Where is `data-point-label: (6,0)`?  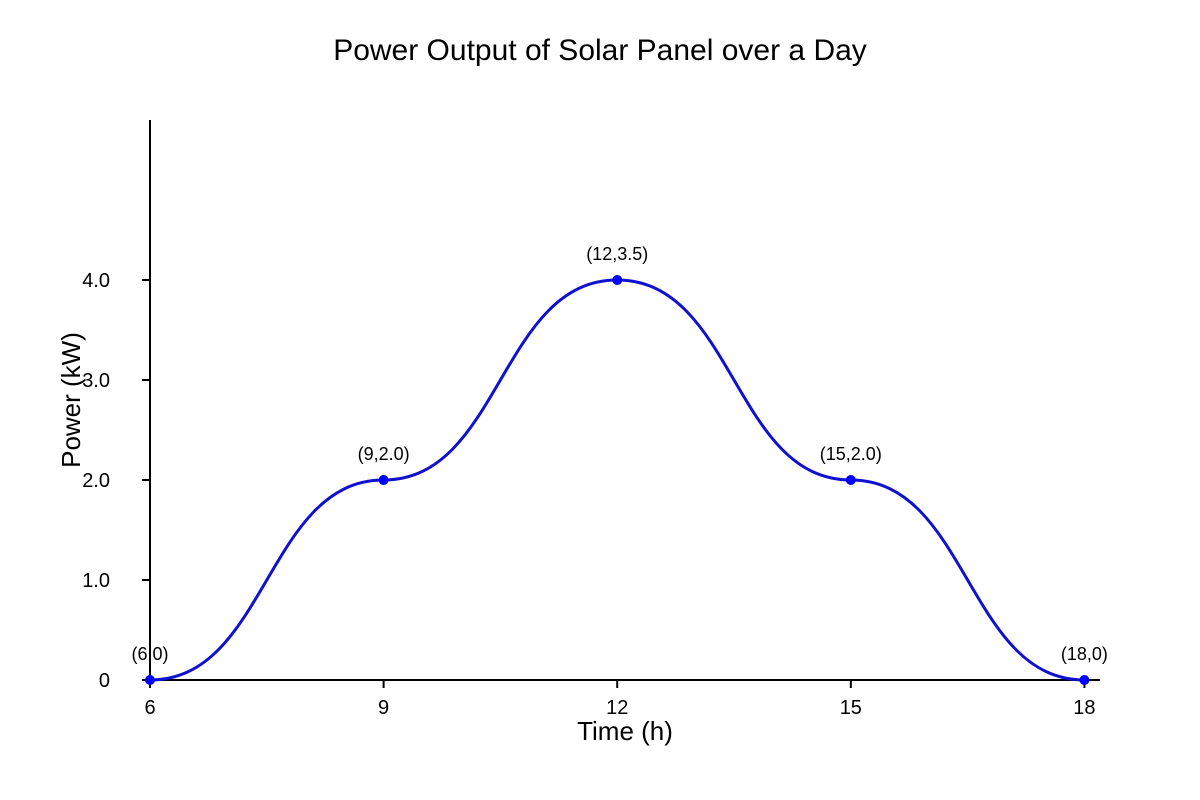 data-point-label: (6,0) is located at coordinates (149, 654).